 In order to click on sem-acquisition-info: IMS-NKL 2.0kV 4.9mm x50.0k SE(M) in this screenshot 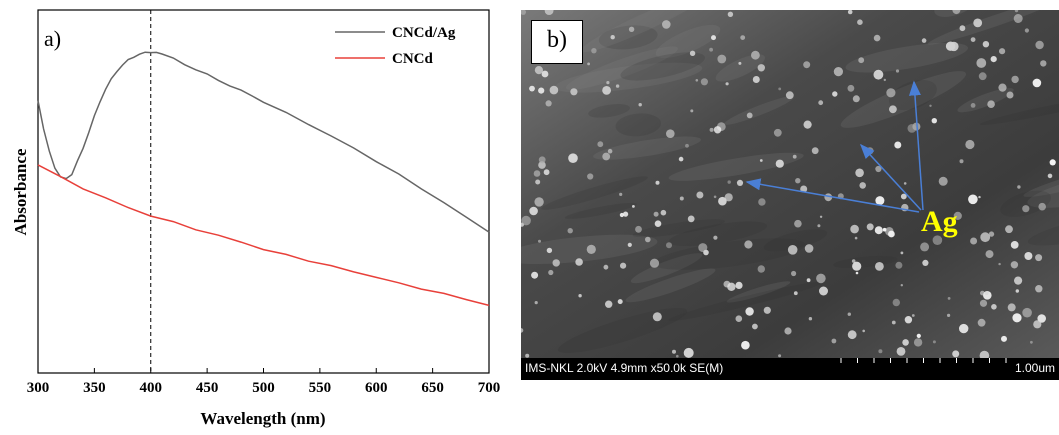, I will do `click(624, 368)`.